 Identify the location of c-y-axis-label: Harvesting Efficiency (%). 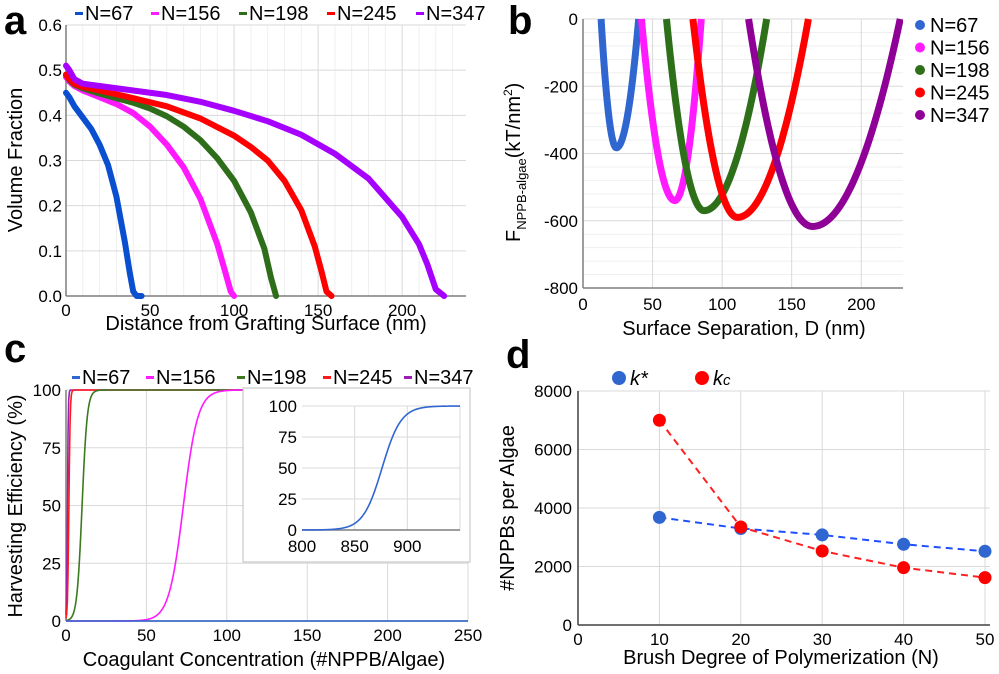
(16, 505).